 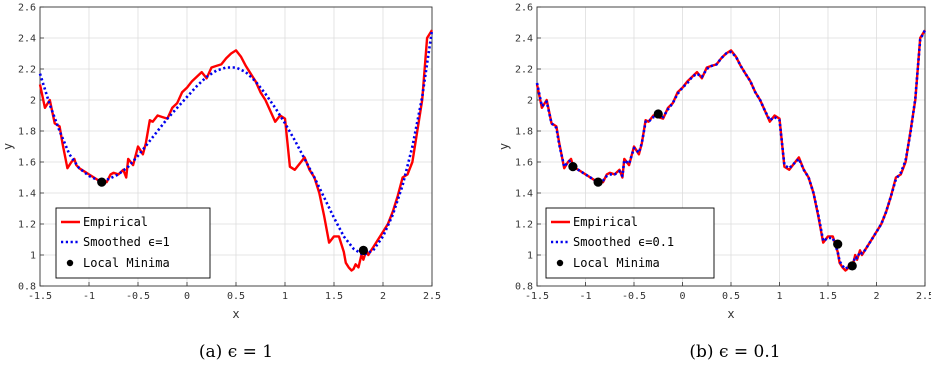 I want to click on legend-smoothed-label: Smoothed ϵ=0.1, so click(x=623, y=242).